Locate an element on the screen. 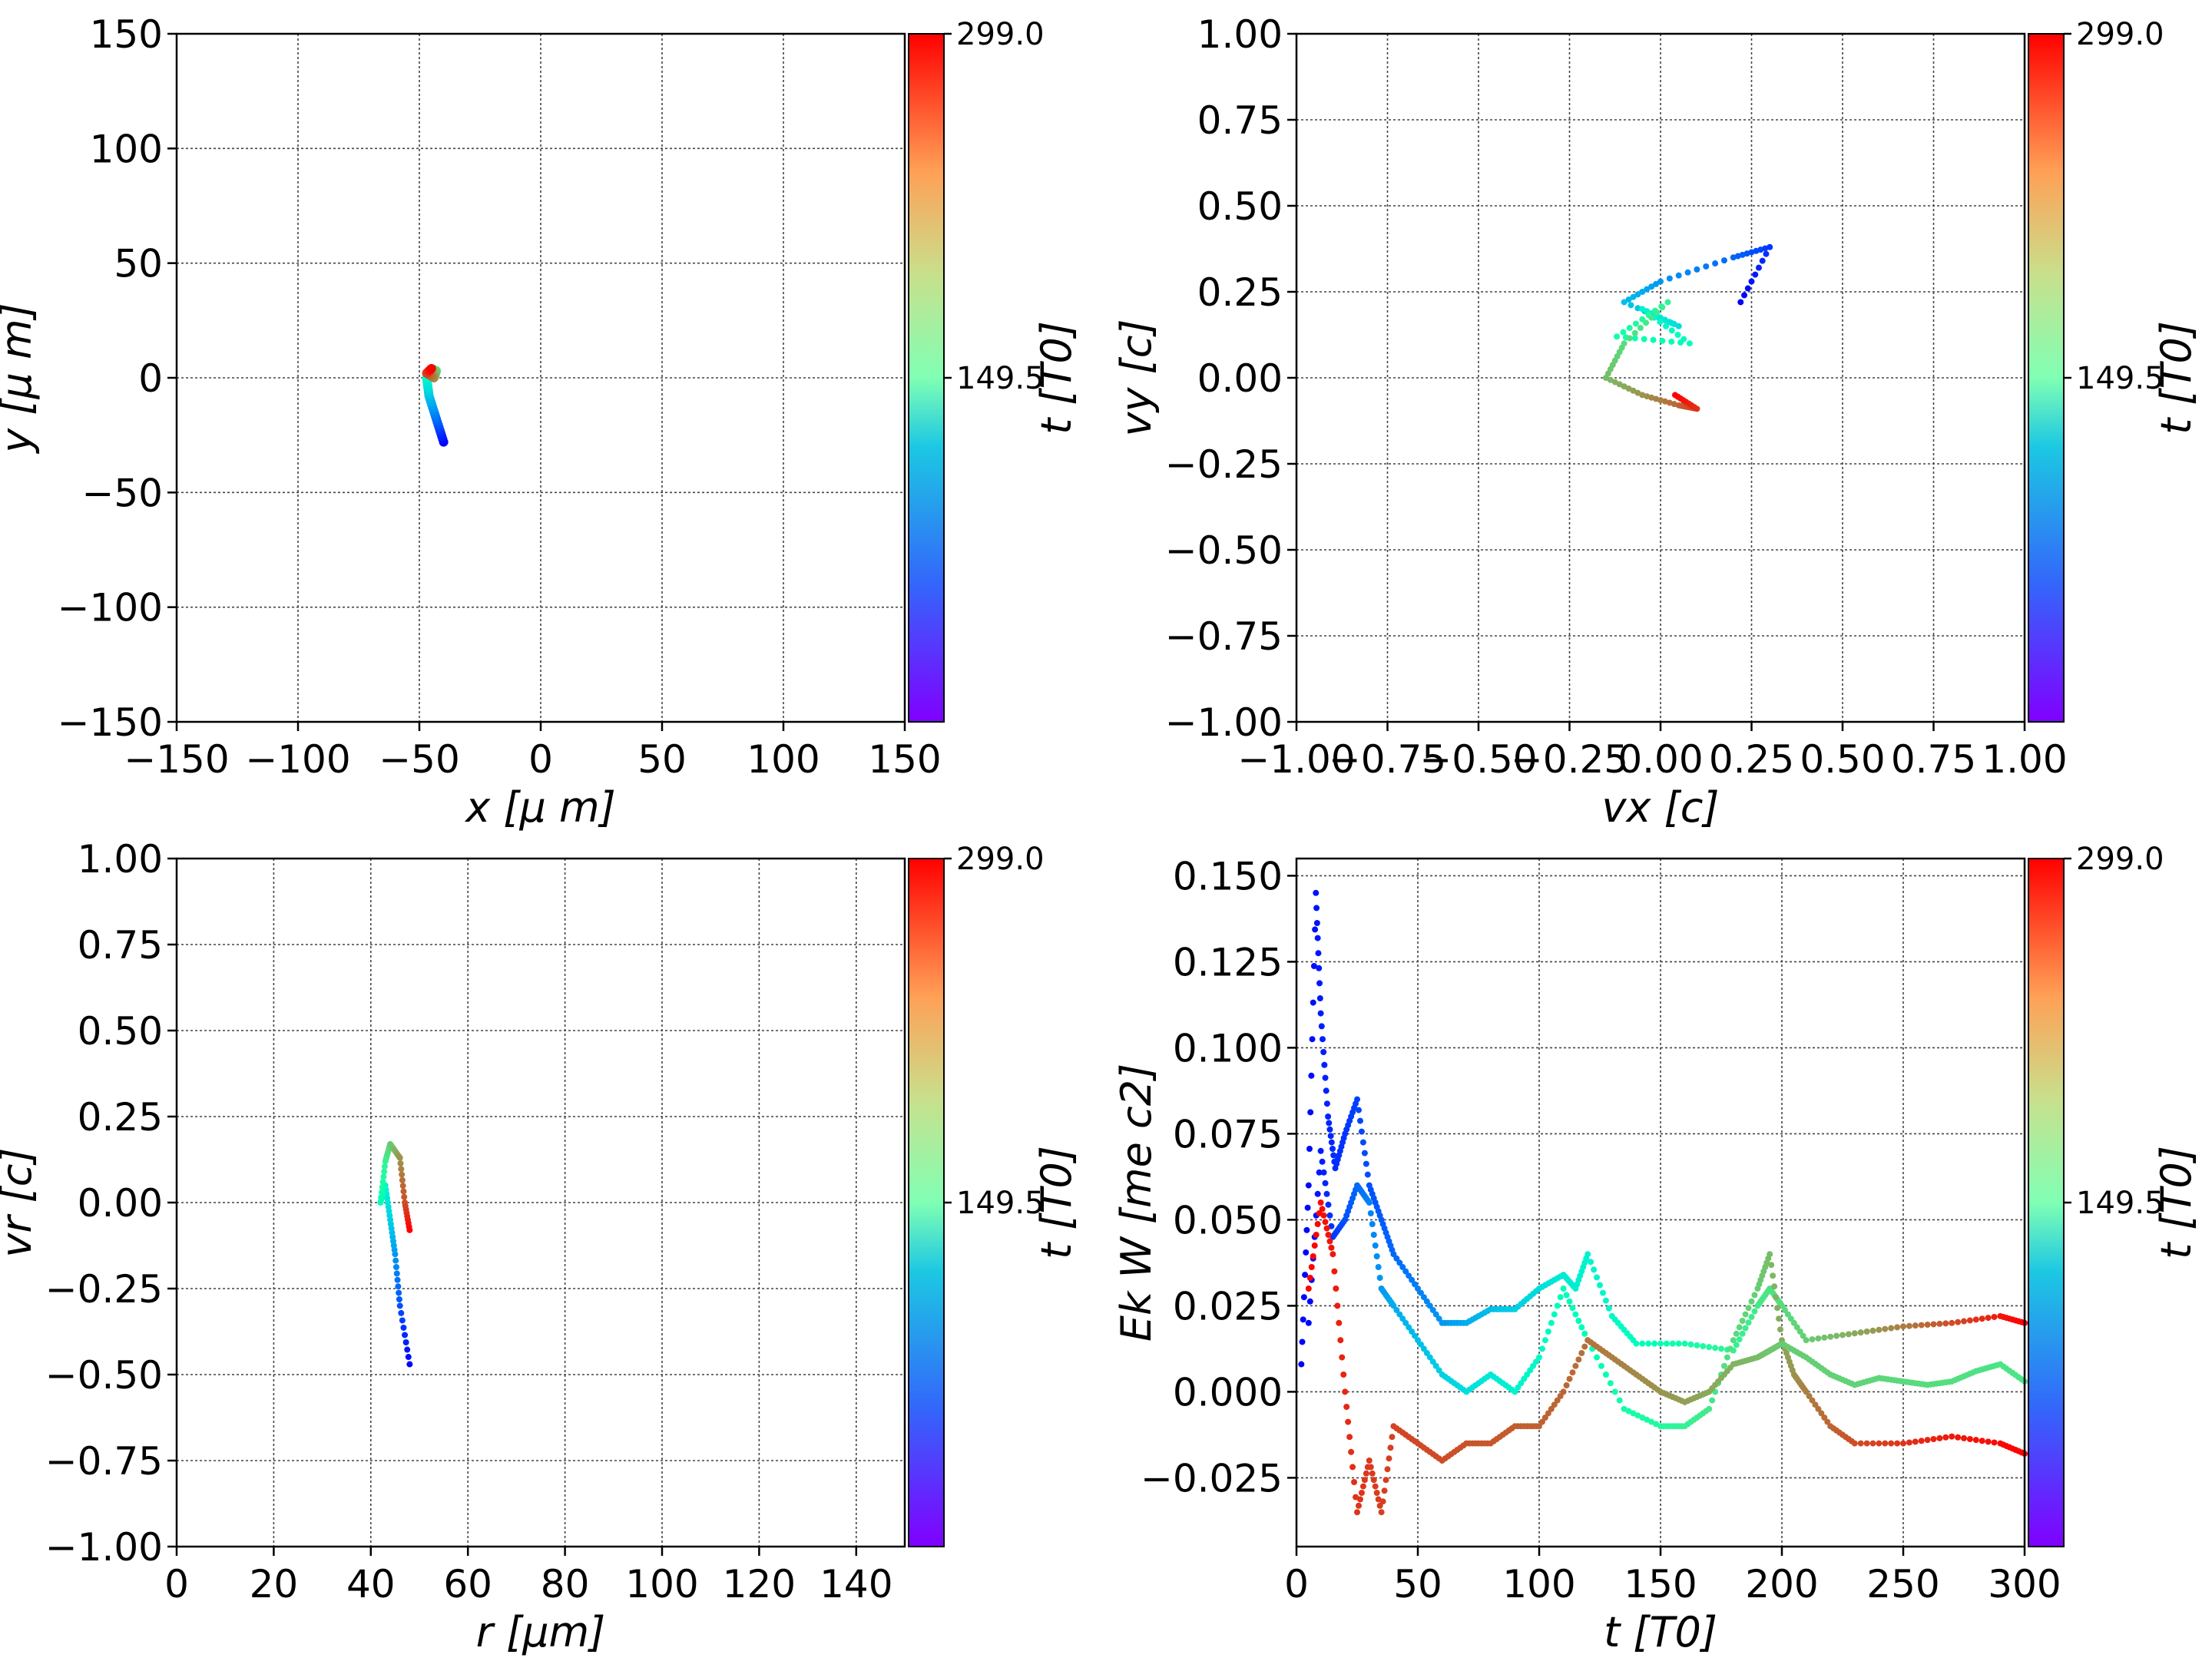 This screenshot has width=2212, height=1671. x-tick-label: −150 is located at coordinates (176, 759).